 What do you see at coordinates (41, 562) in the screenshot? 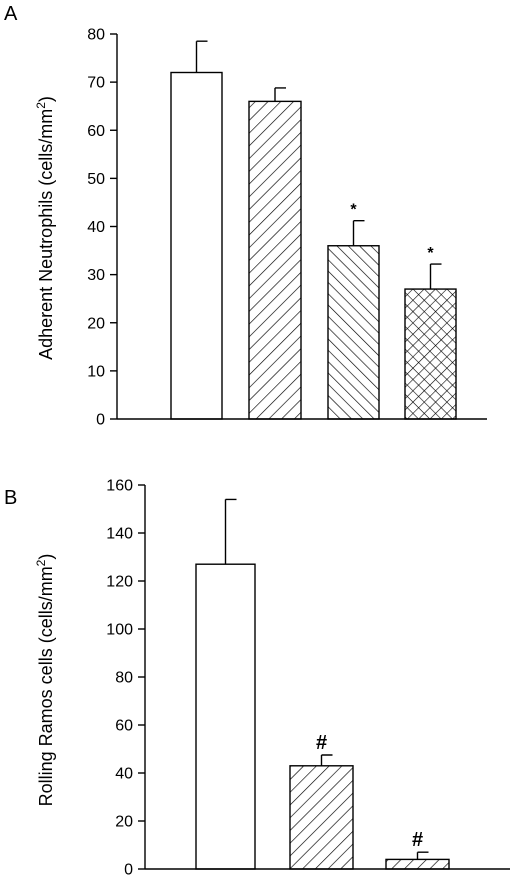
I see `panel-b-ylabel-sup: 2` at bounding box center [41, 562].